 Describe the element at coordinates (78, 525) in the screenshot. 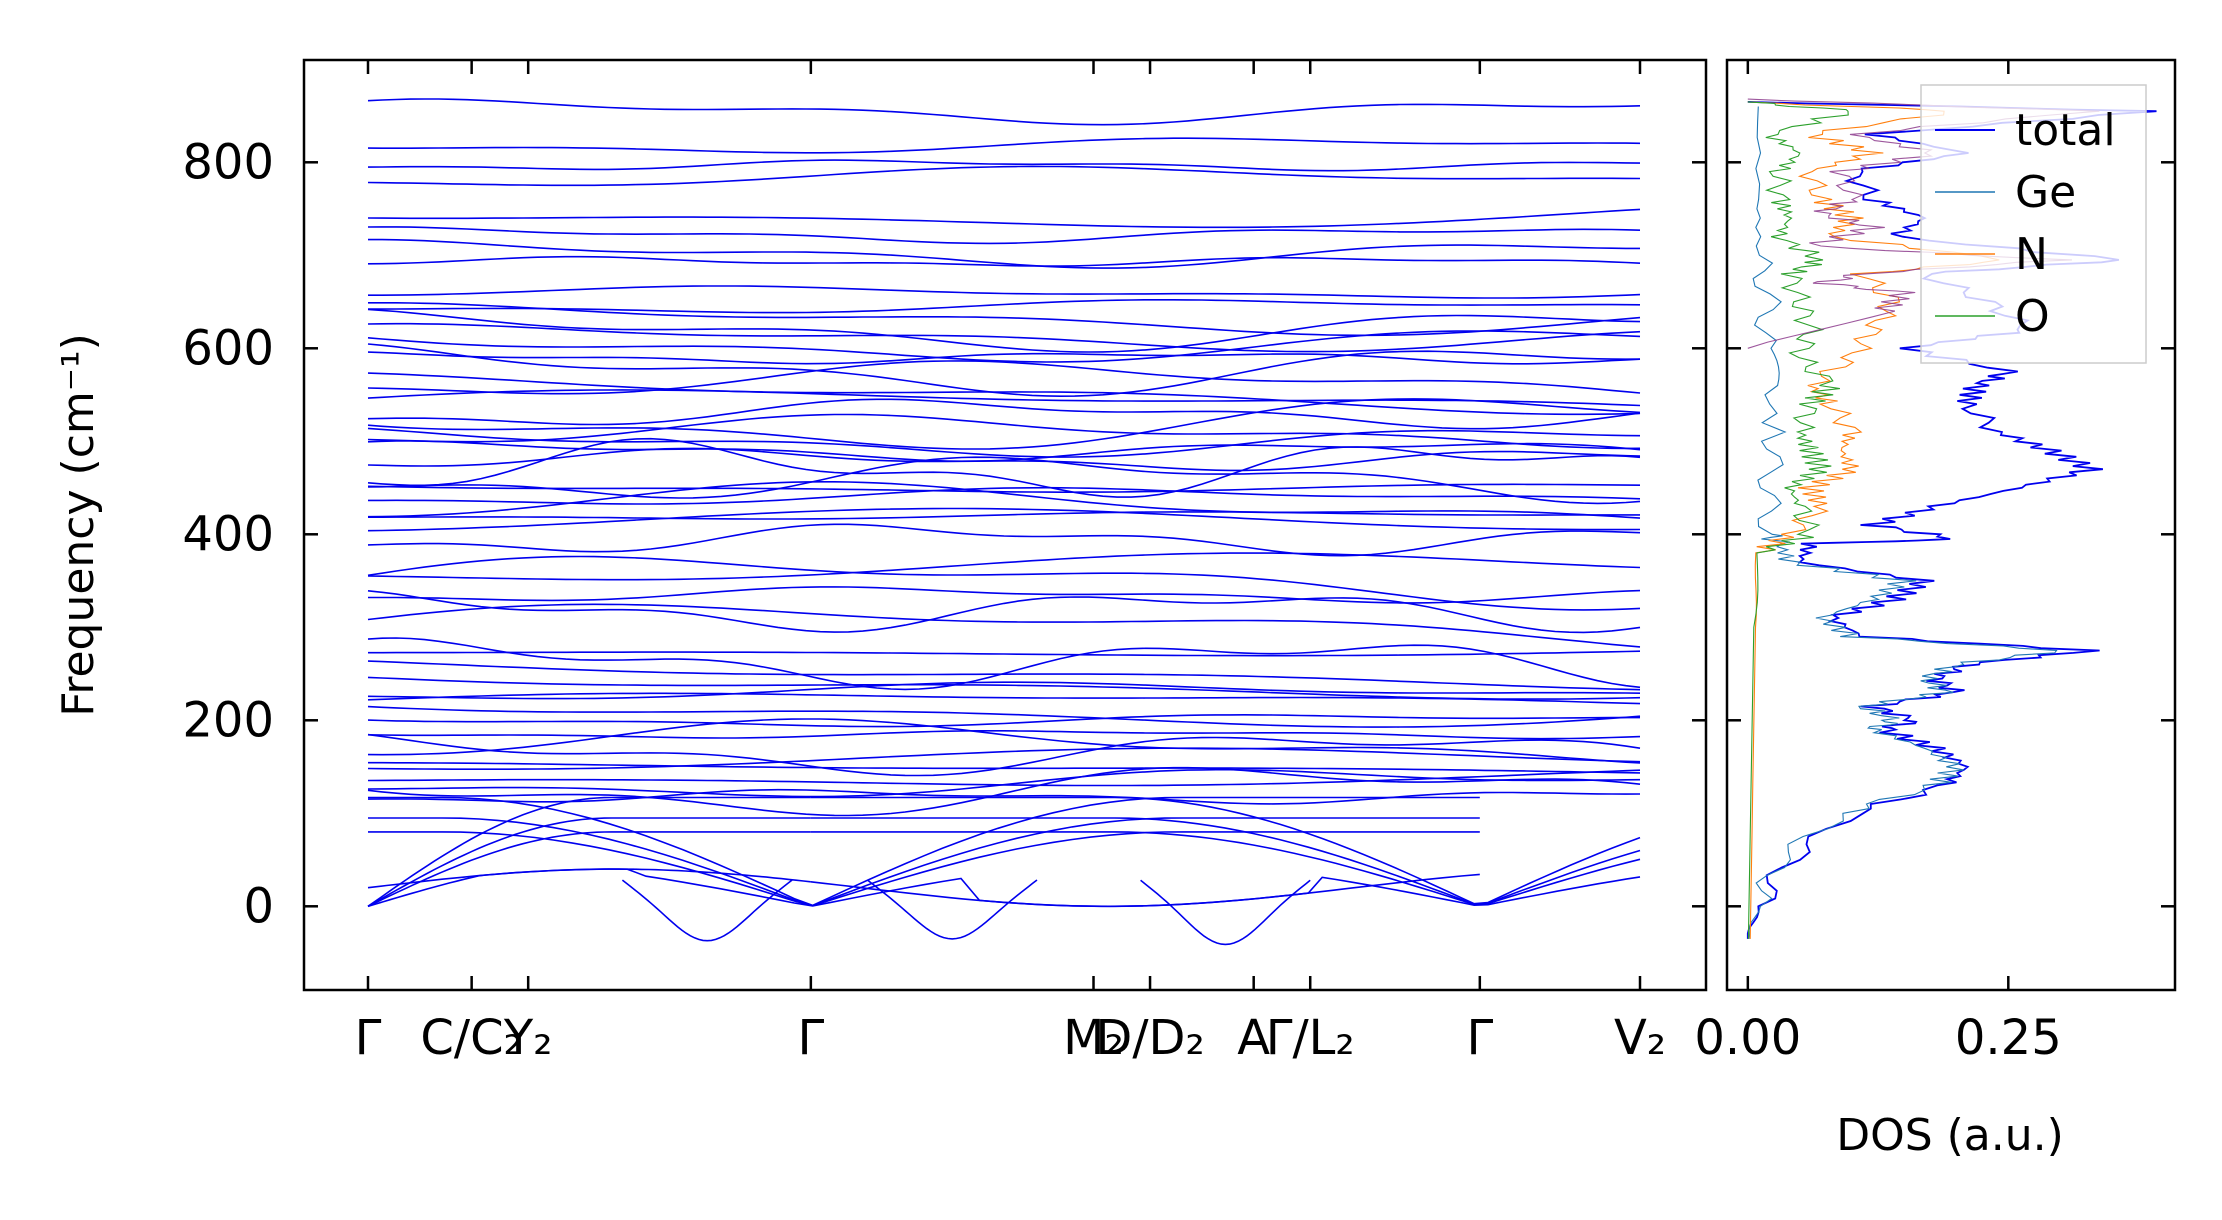

I see `y-axis-label: Frequency (cm⁻¹)` at that location.